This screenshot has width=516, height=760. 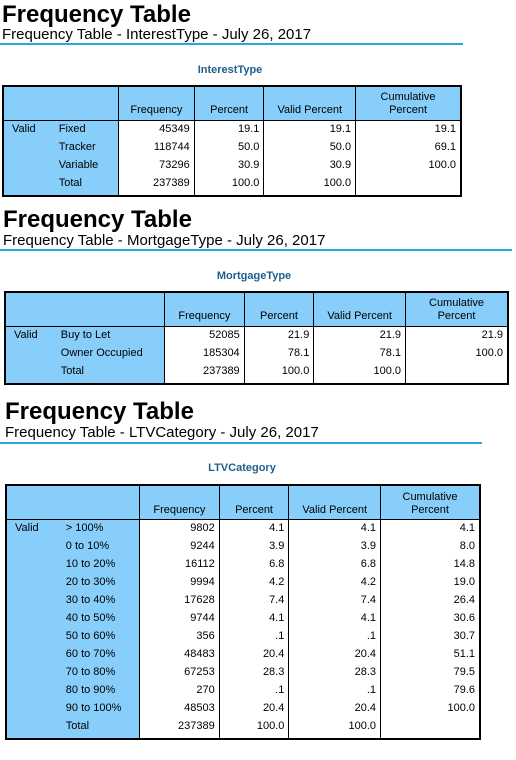 What do you see at coordinates (179, 636) in the screenshot?
I see `cell-frequency: 356` at bounding box center [179, 636].